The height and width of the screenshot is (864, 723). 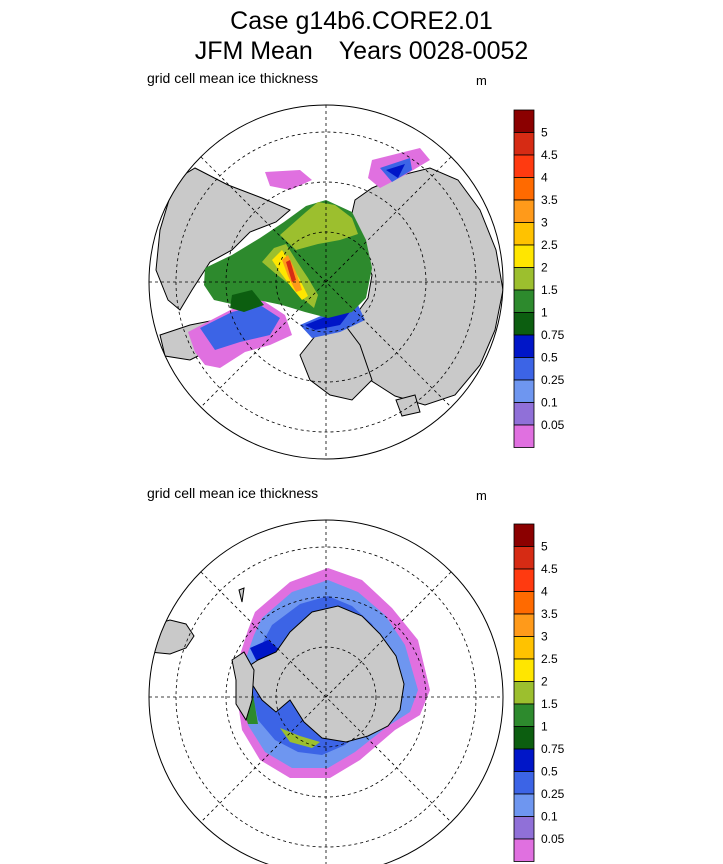 What do you see at coordinates (549, 358) in the screenshot?
I see `nh-colorbar-tick-label: 0.5` at bounding box center [549, 358].